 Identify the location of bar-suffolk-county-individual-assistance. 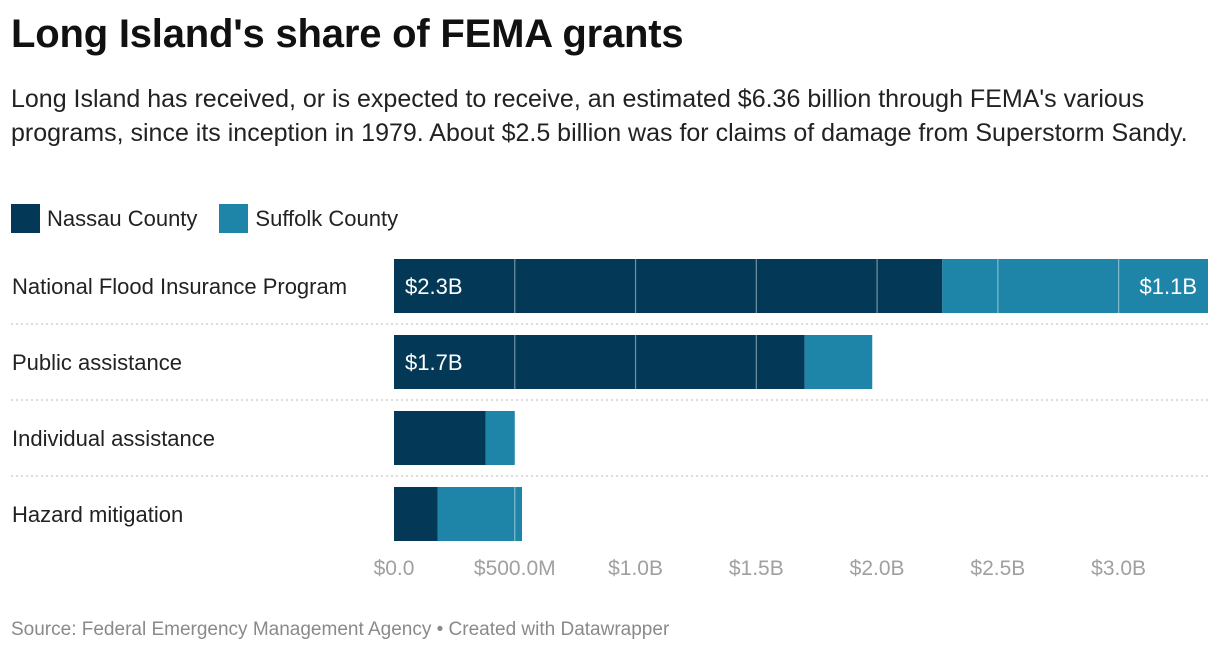
(500, 438).